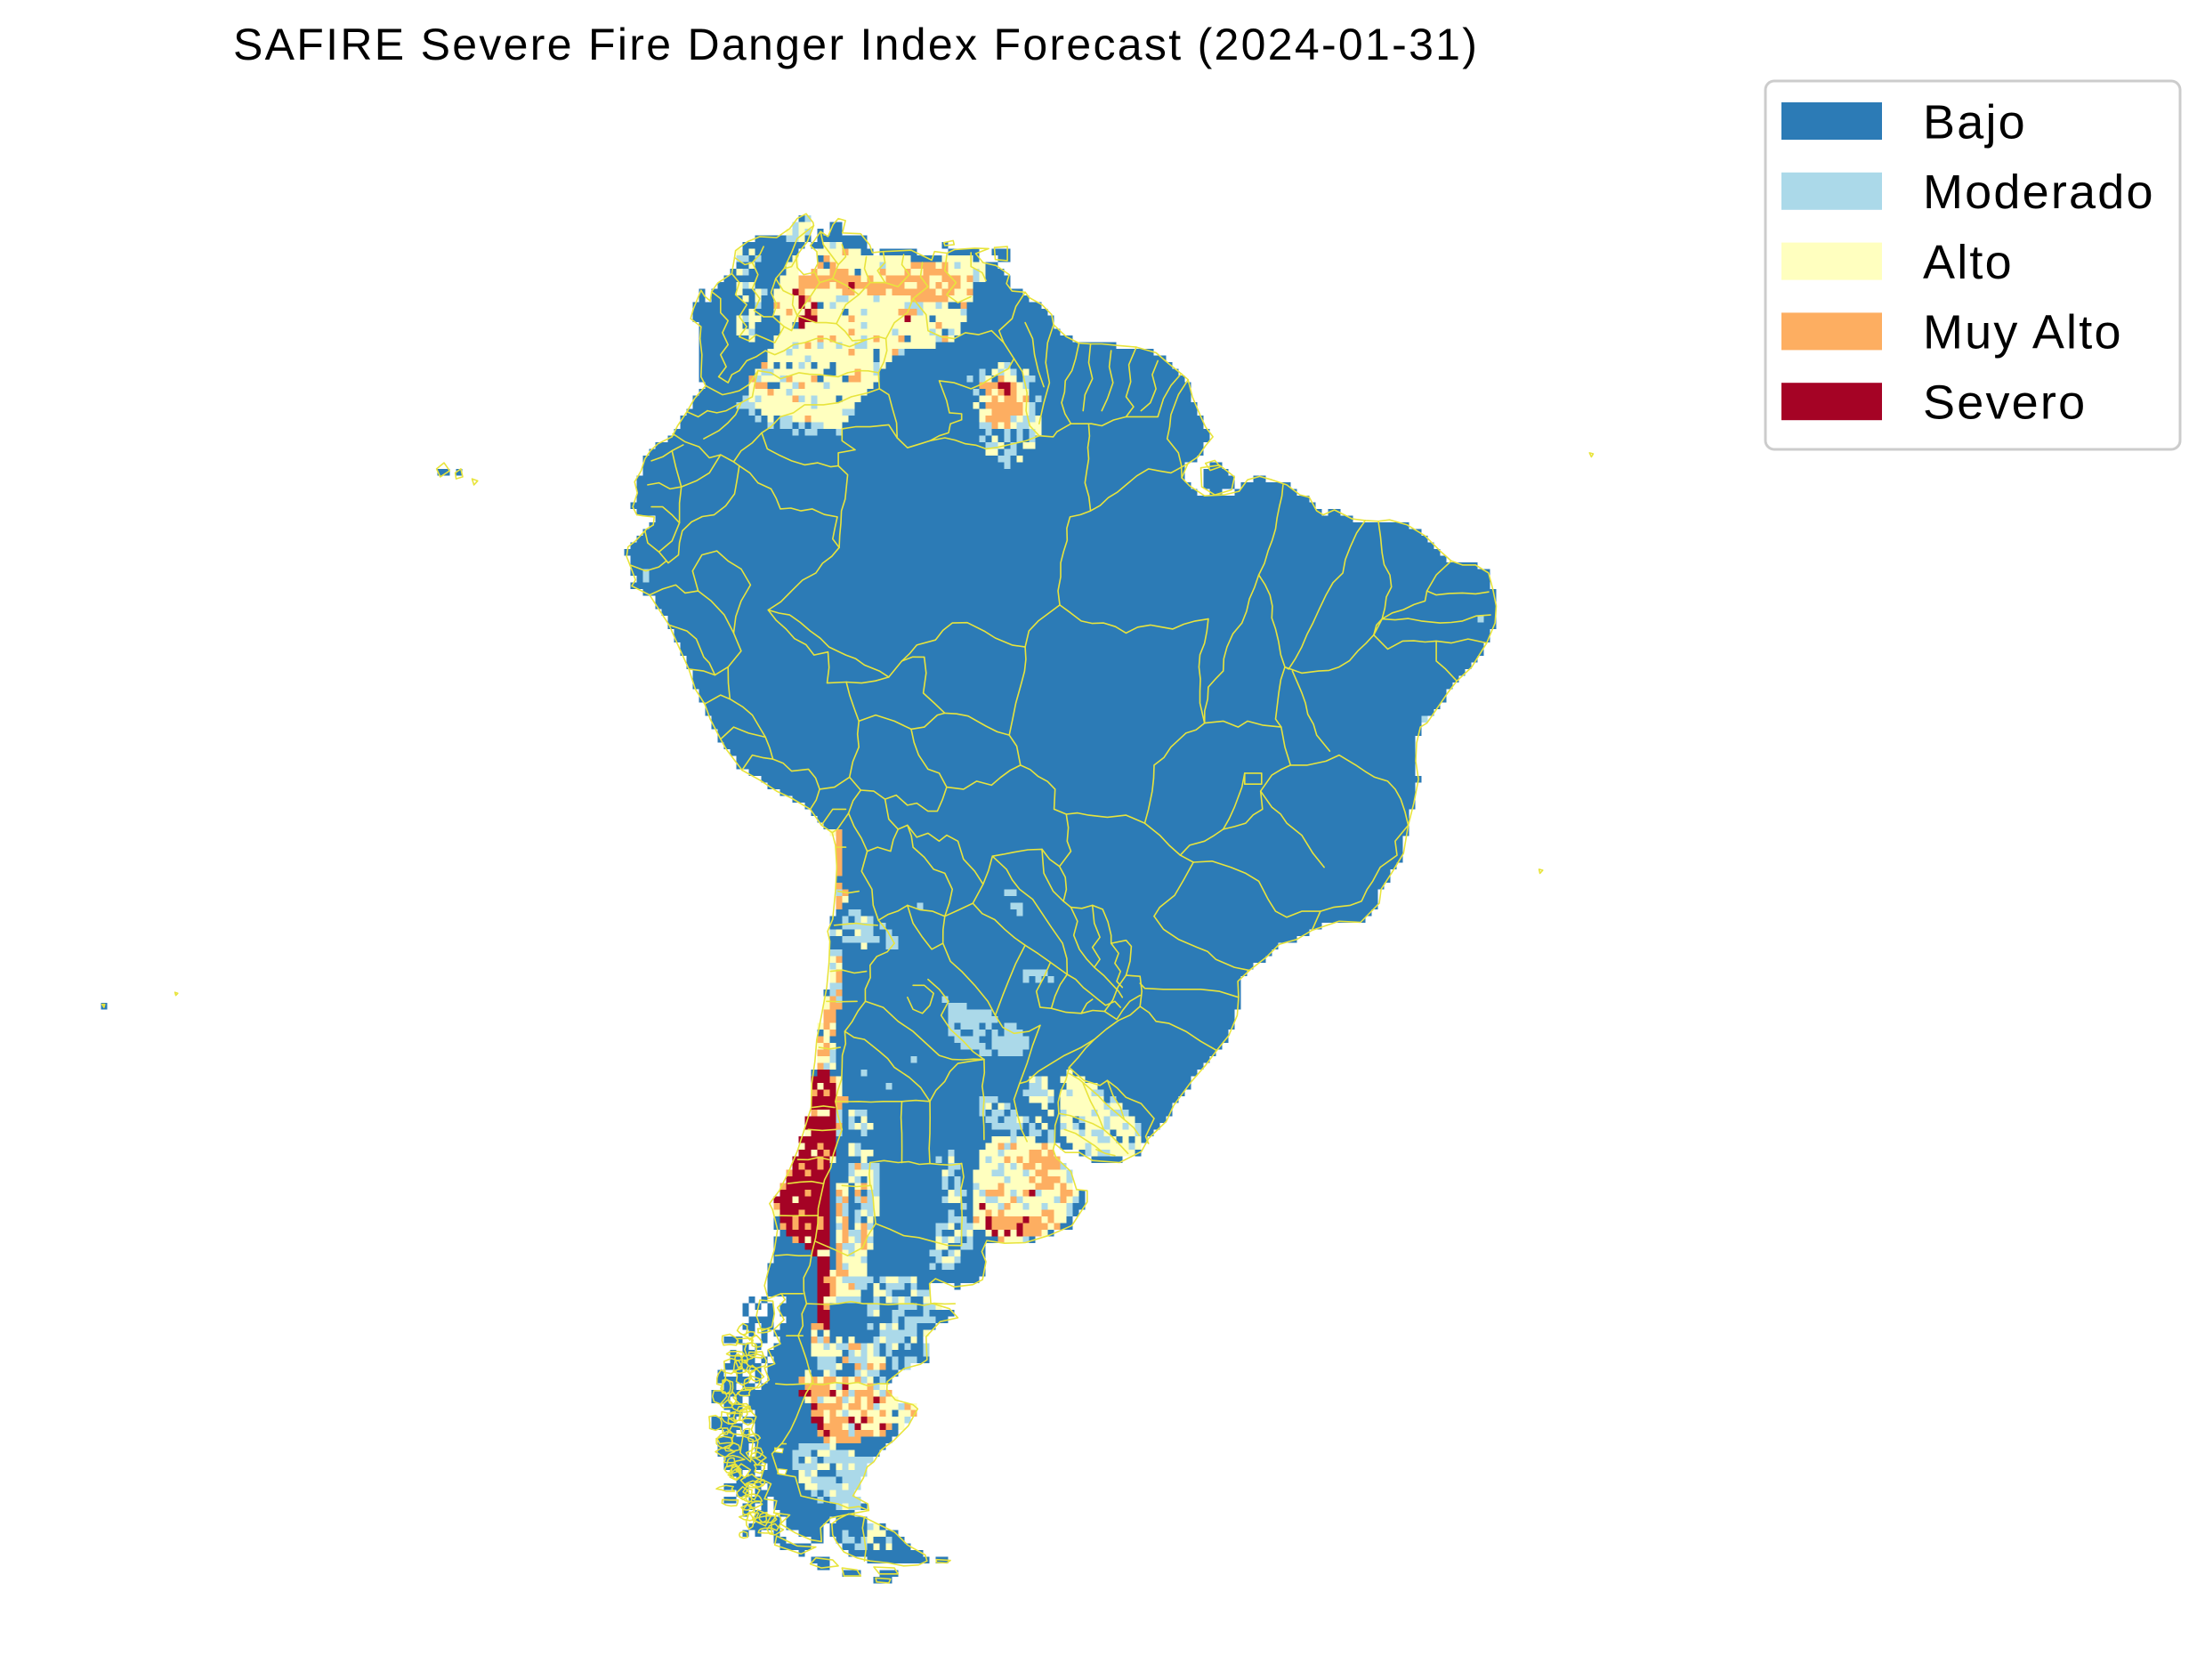  What do you see at coordinates (2005, 403) in the screenshot?
I see `svg-text: Severo` at bounding box center [2005, 403].